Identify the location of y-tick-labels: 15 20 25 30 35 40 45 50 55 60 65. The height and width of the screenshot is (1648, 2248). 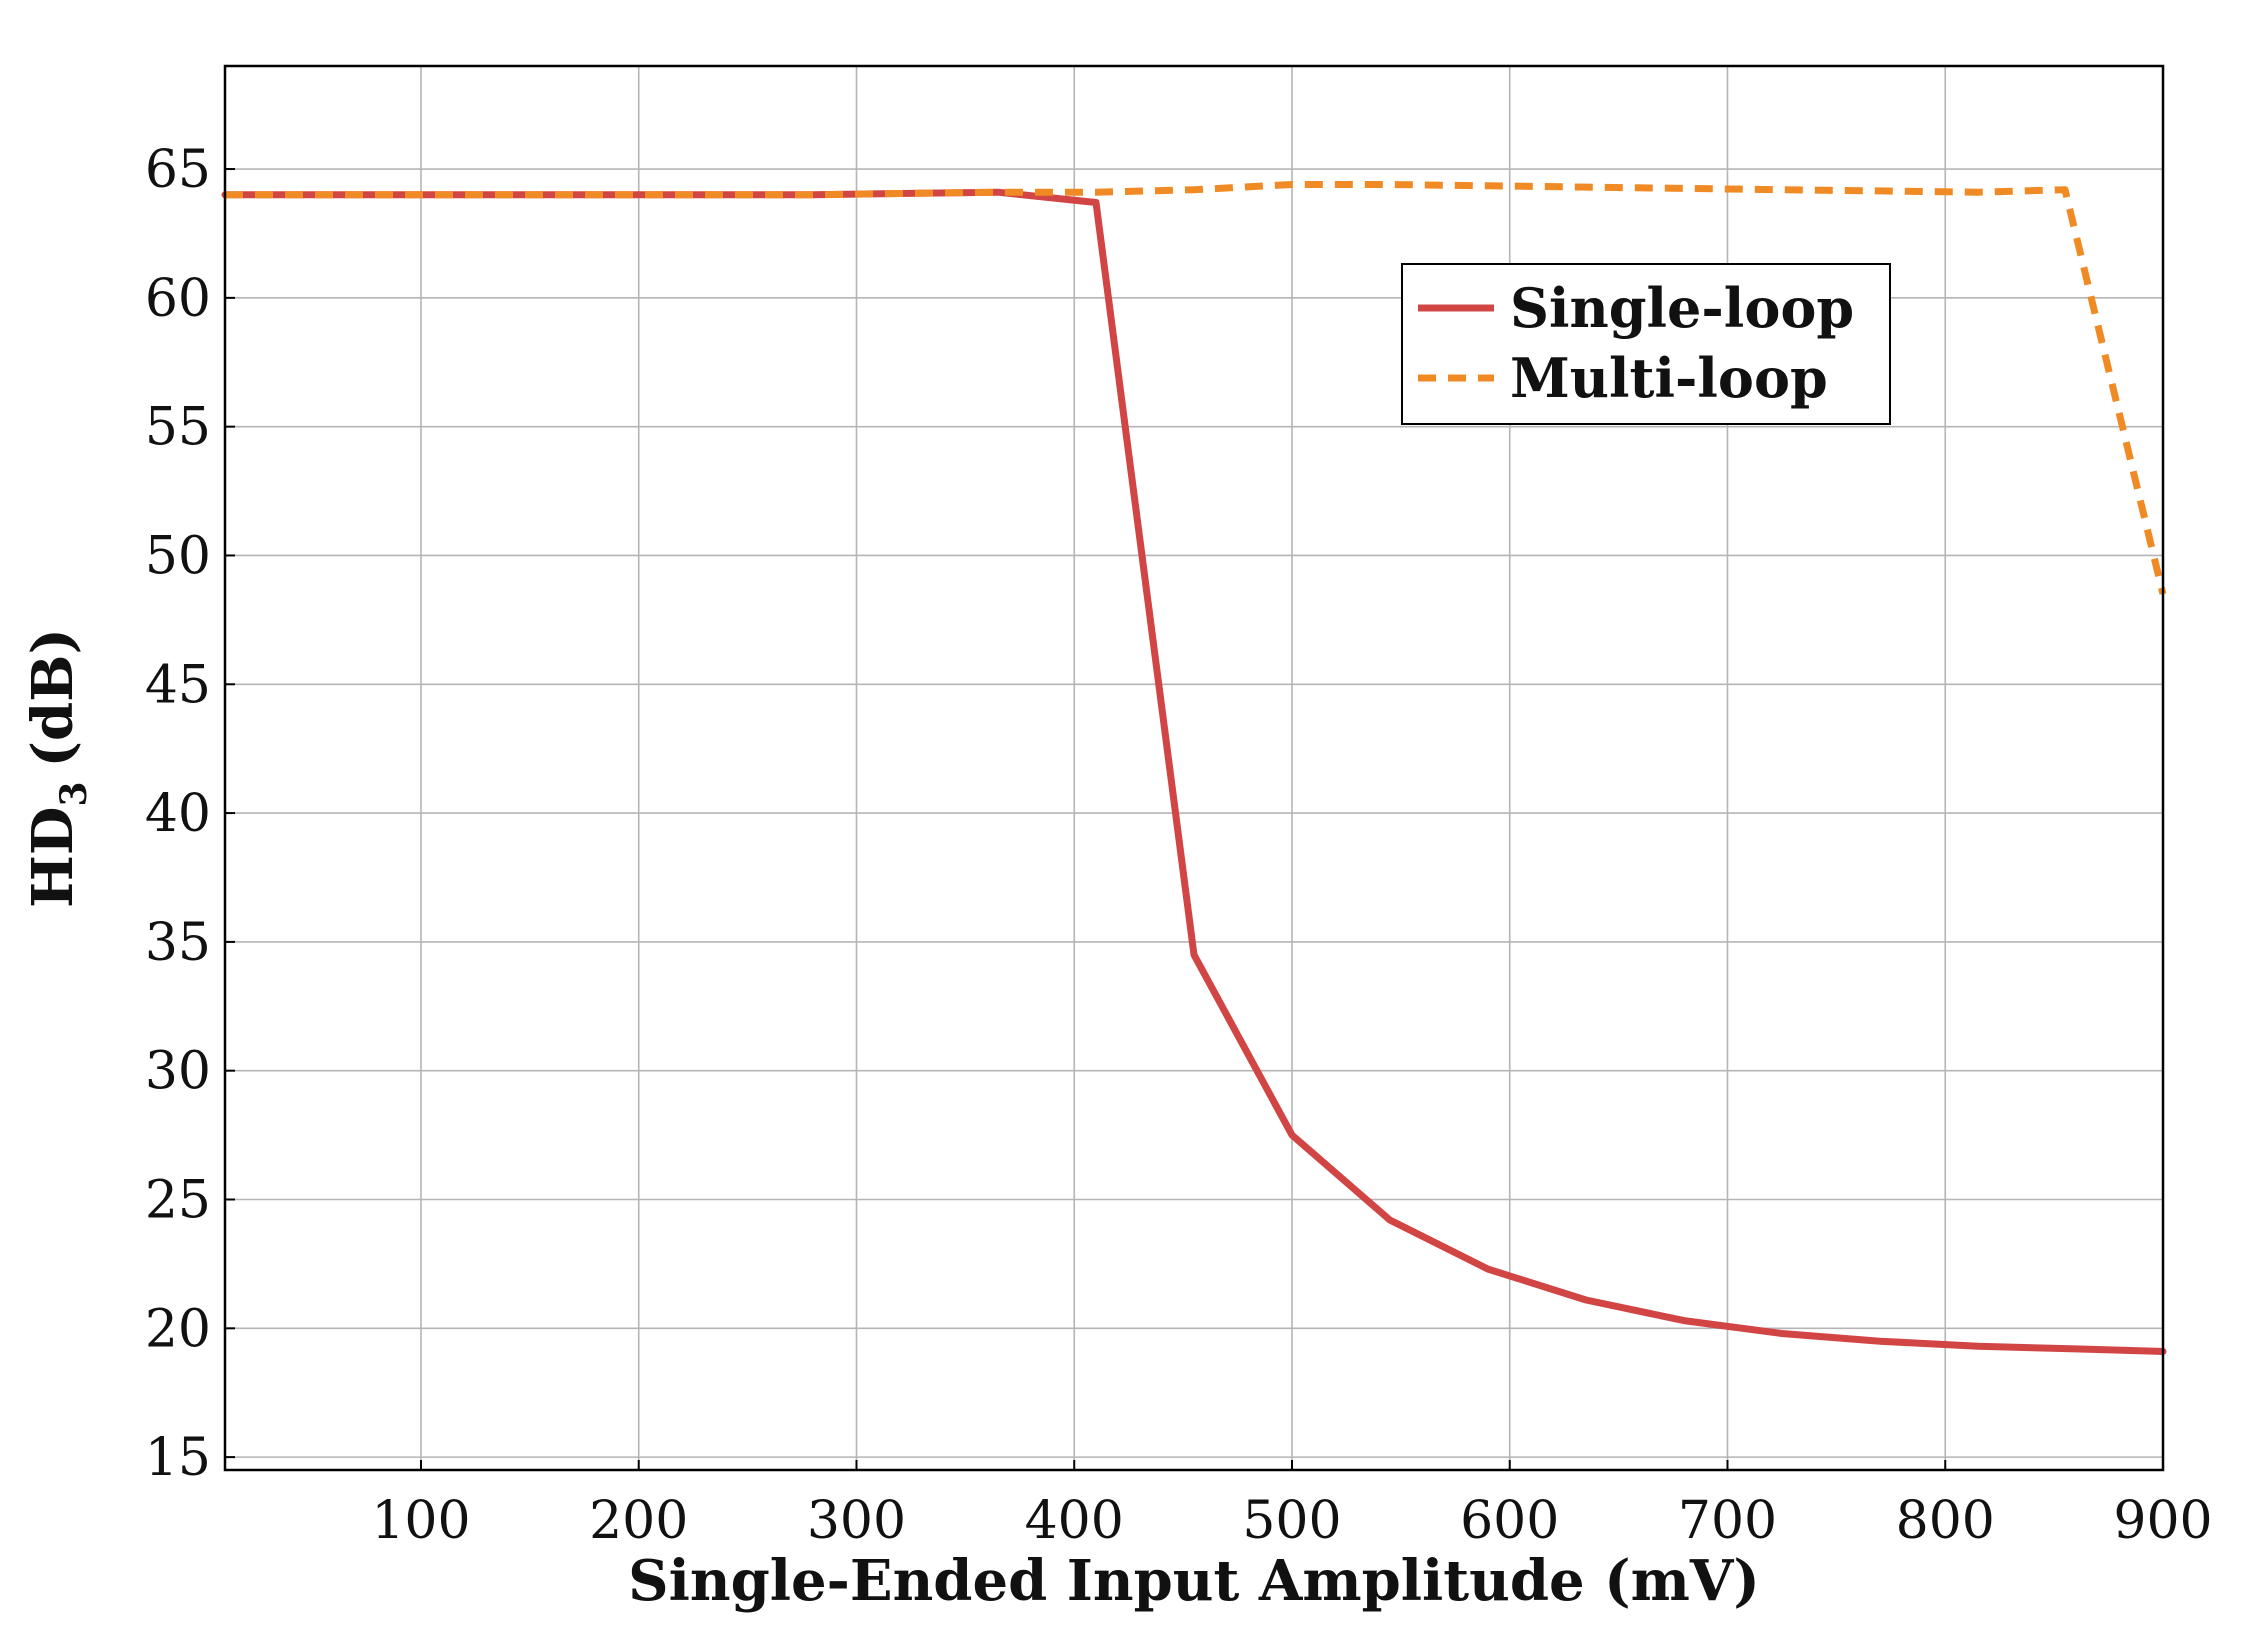
(178, 814).